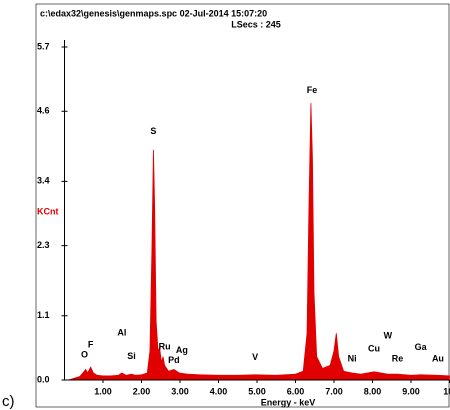 The height and width of the screenshot is (410, 450). What do you see at coordinates (121, 333) in the screenshot?
I see `peak-label: Al` at bounding box center [121, 333].